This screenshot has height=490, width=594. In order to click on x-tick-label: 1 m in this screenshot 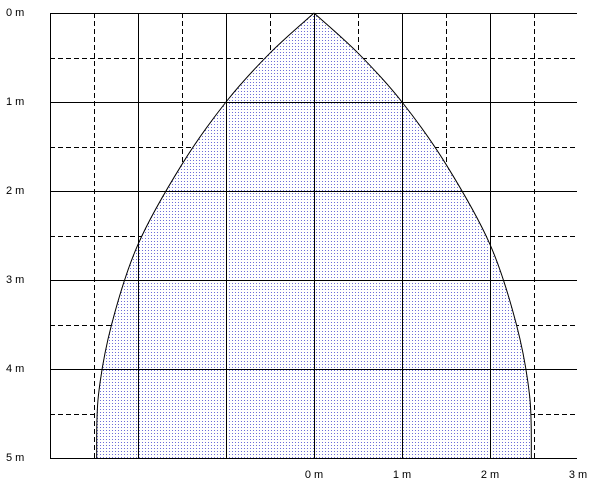, I will do `click(402, 475)`.